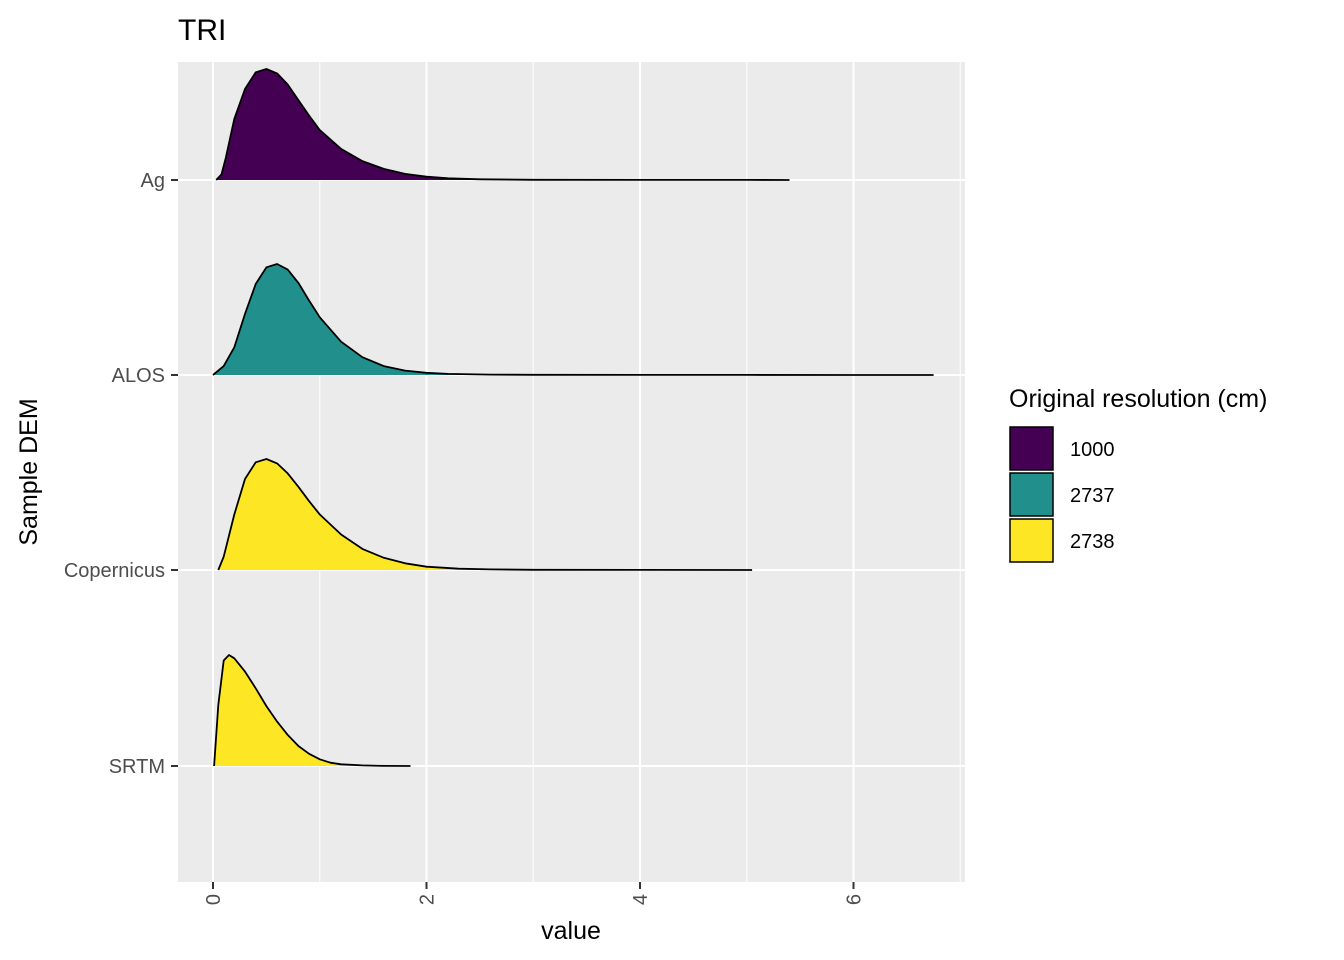 The height and width of the screenshot is (960, 1344). Describe the element at coordinates (1062, 494) in the screenshot. I see `legend-entries: 1000 2737 2738` at that location.